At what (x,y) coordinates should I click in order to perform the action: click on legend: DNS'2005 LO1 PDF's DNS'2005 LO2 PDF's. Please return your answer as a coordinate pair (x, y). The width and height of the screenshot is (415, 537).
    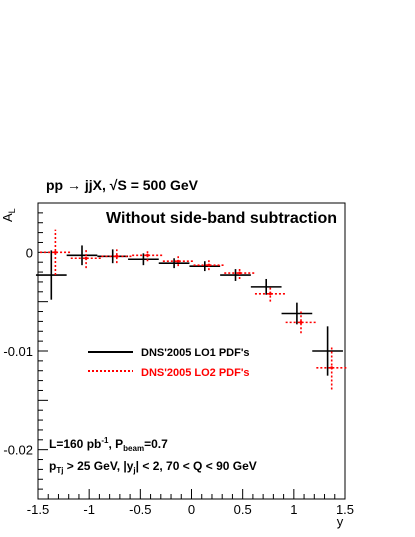
    Looking at the image, I should click on (169, 363).